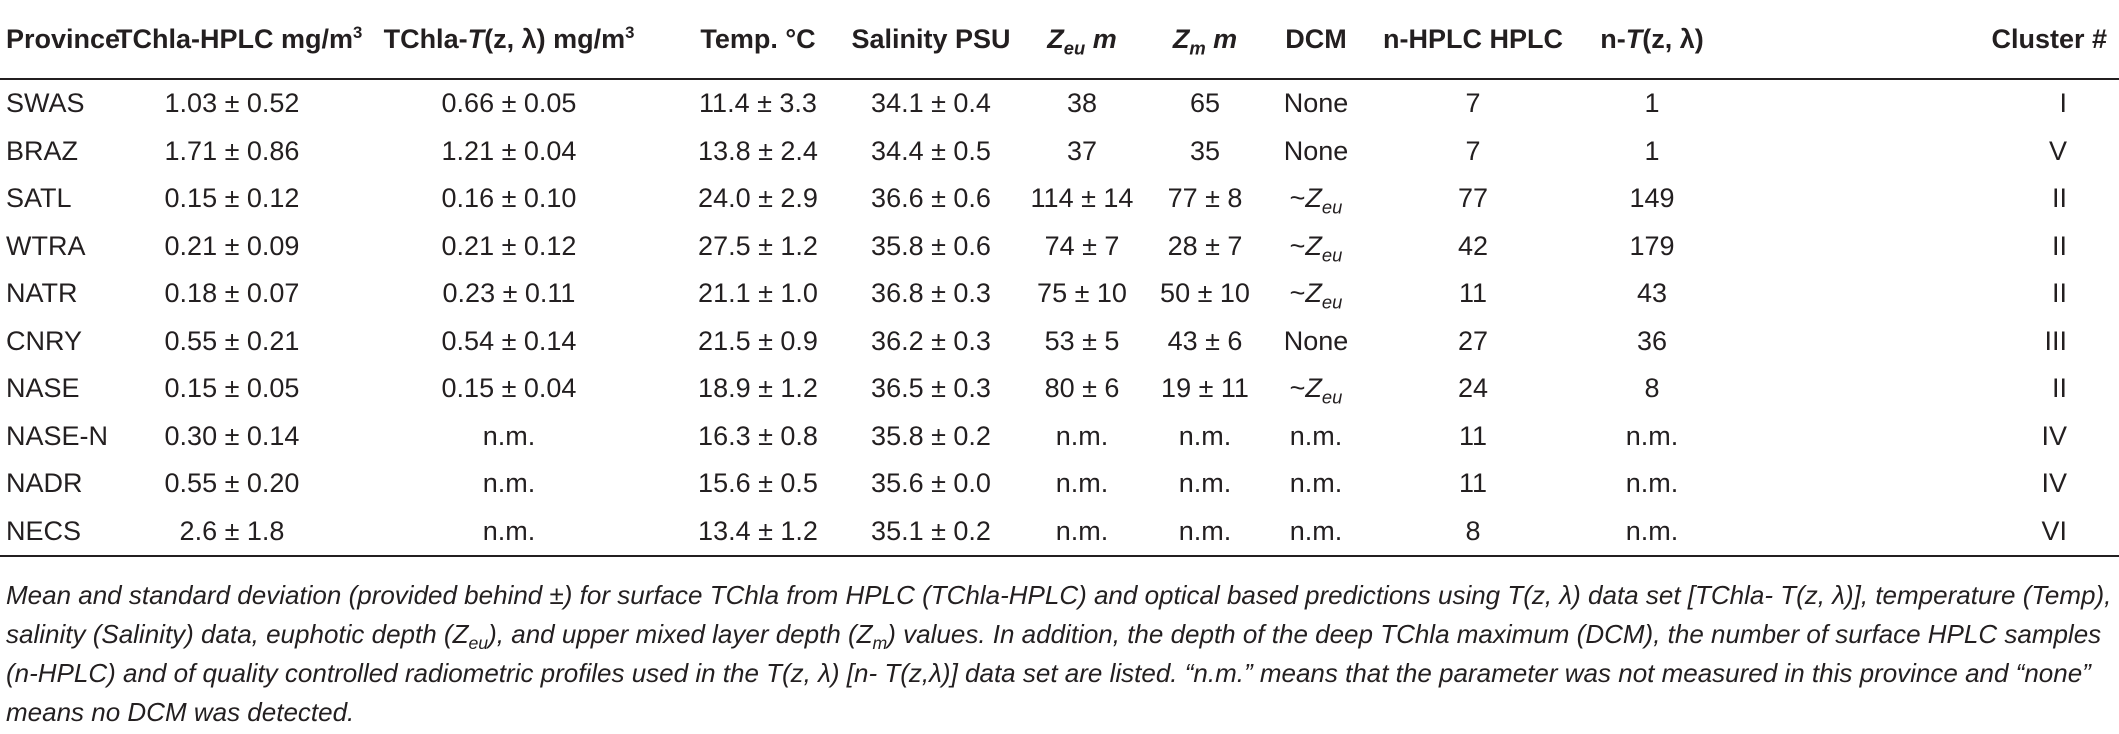 The image size is (2119, 734). What do you see at coordinates (1316, 40) in the screenshot?
I see `col-header-dcm: DCM` at bounding box center [1316, 40].